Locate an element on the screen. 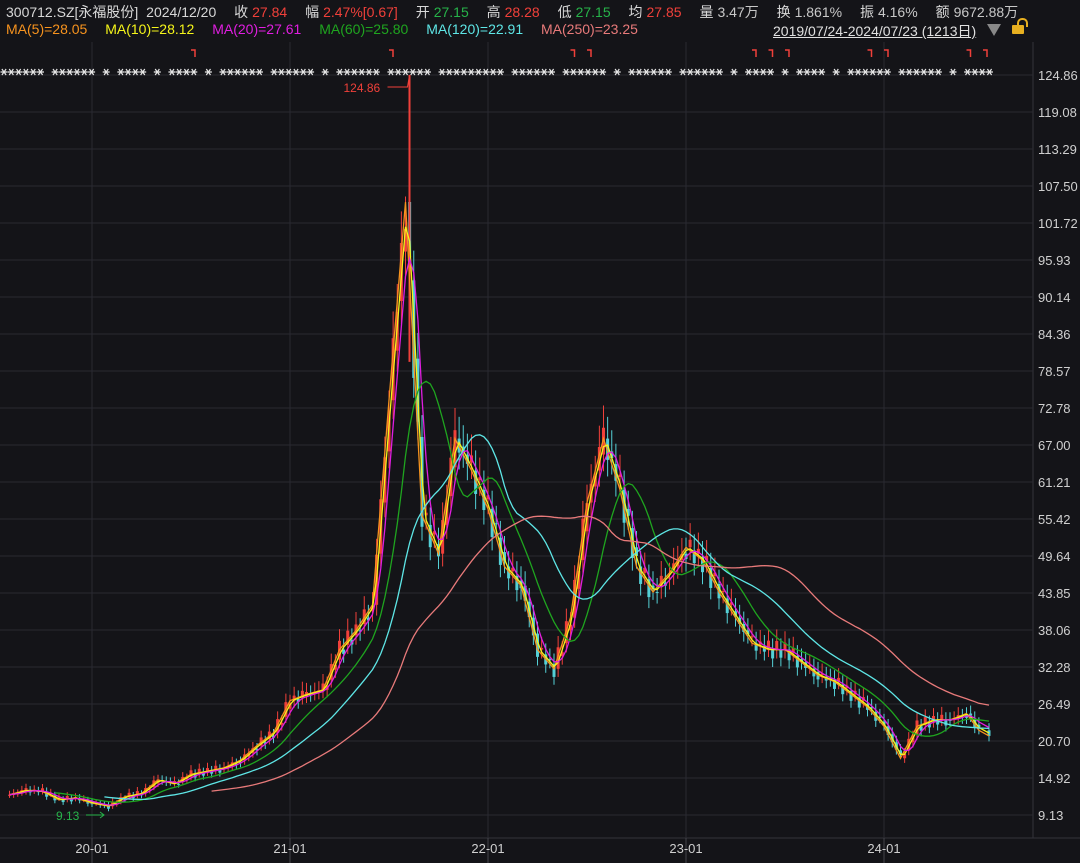  ma20-legend: MA(20)=27.61 is located at coordinates (257, 29).